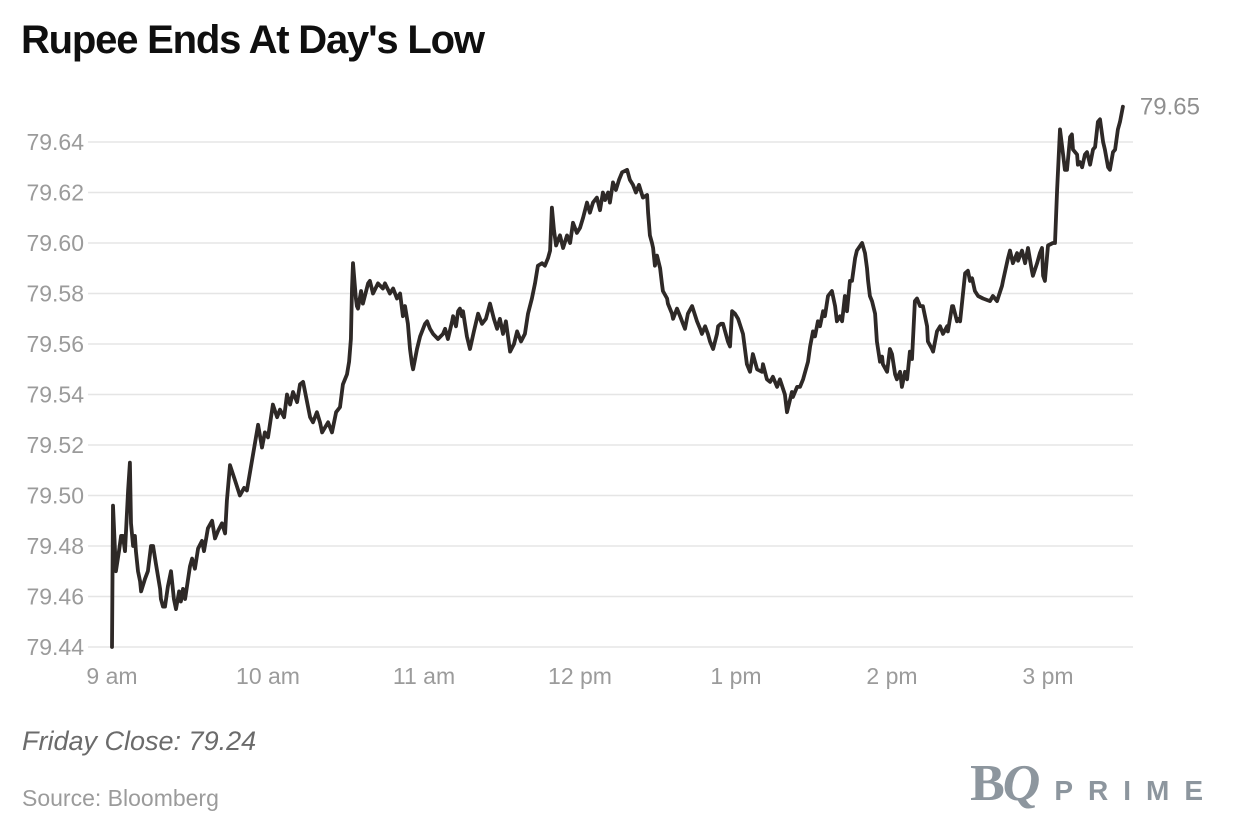 The height and width of the screenshot is (840, 1240). What do you see at coordinates (987, 783) in the screenshot?
I see `logo-letter-b: B` at bounding box center [987, 783].